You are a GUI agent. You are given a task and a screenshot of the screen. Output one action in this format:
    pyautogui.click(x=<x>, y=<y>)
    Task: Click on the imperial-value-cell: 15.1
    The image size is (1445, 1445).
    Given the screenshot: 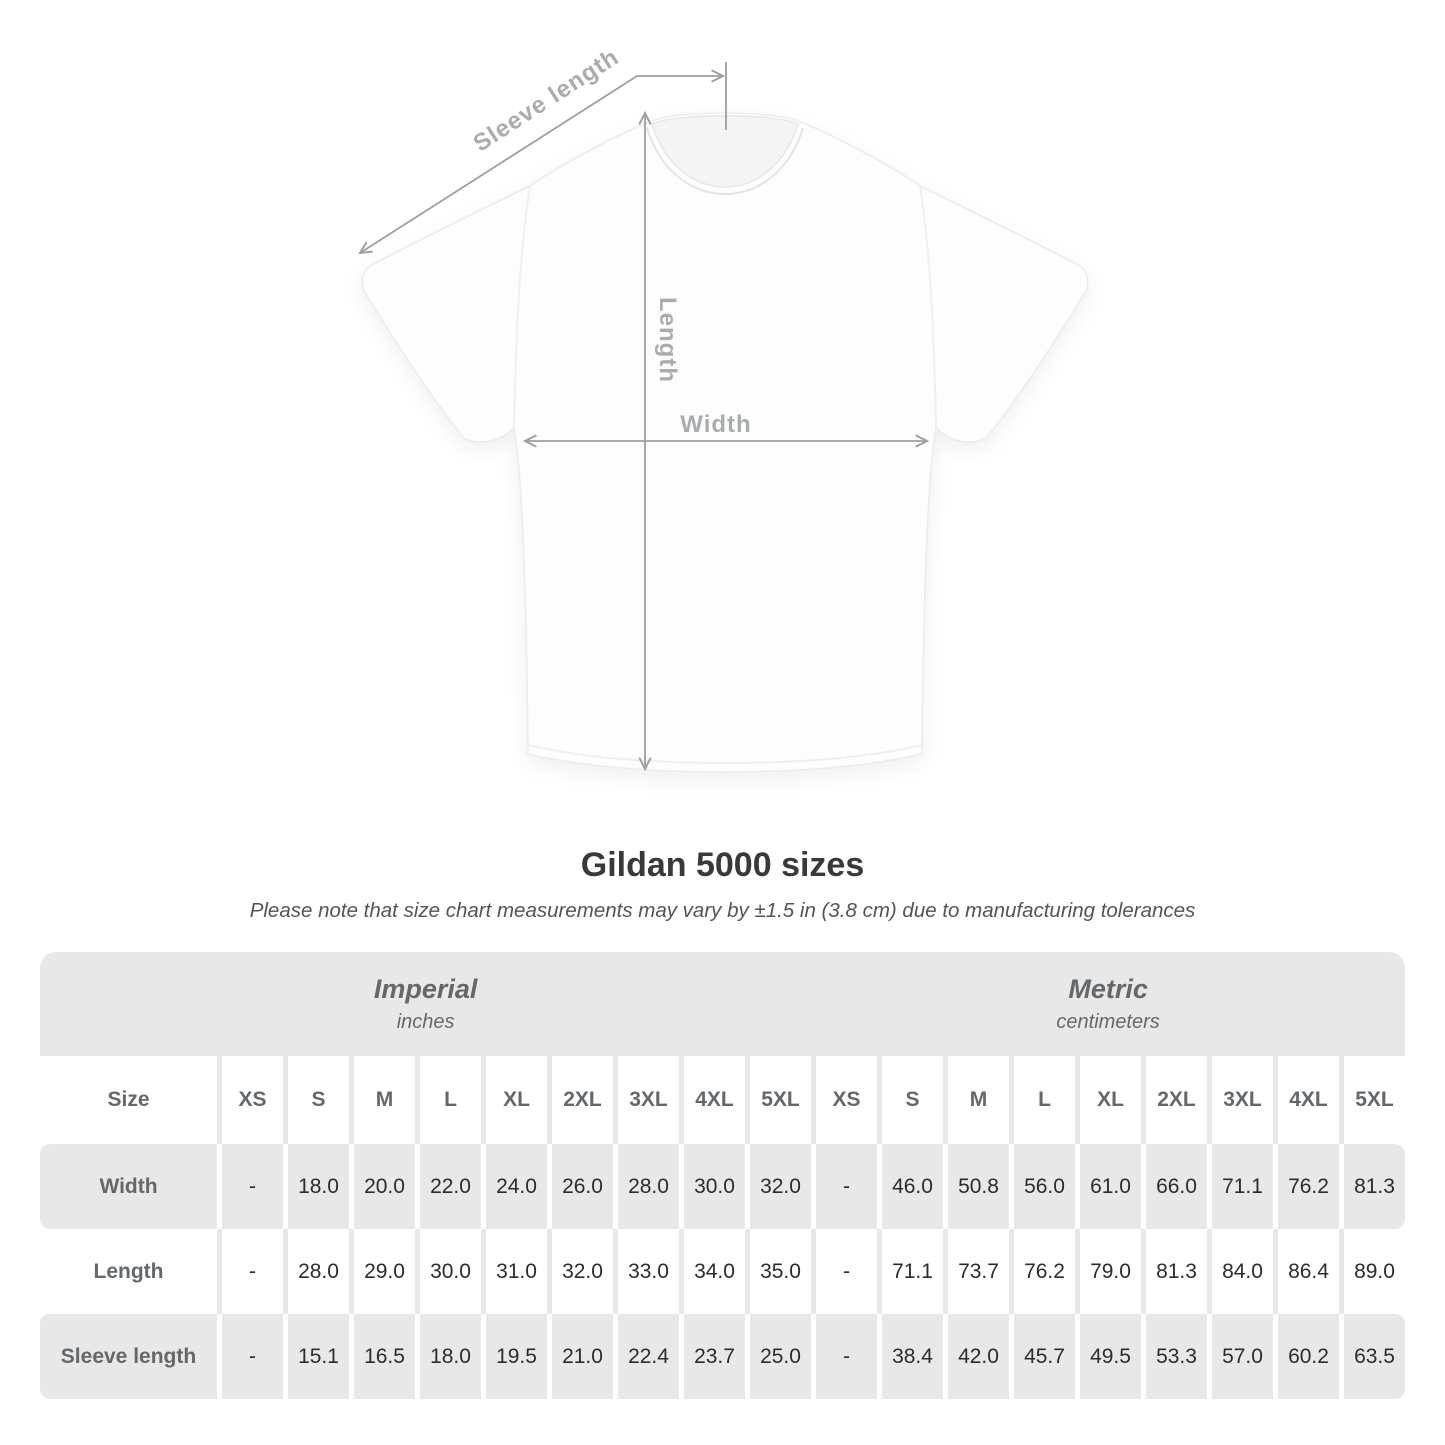 What is the action you would take?
    pyautogui.click(x=318, y=1356)
    